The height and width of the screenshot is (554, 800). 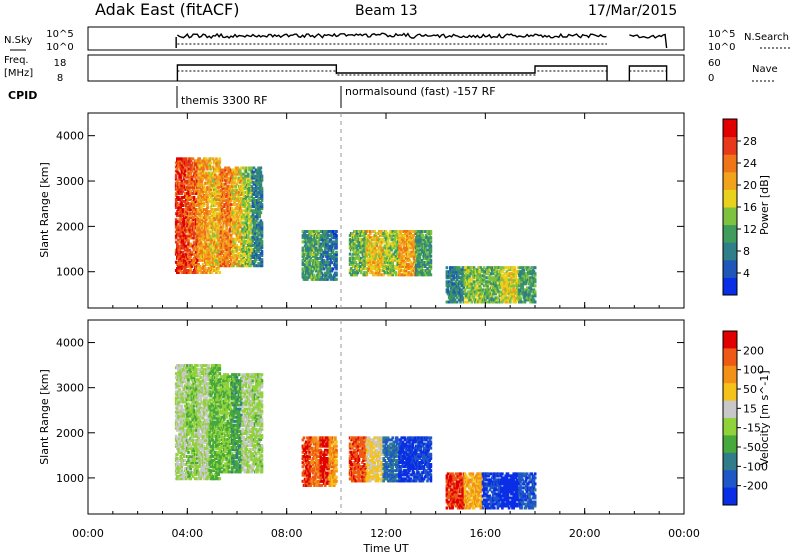 What do you see at coordinates (355, 437) in the screenshot?
I see `velocity-heatmap` at bounding box center [355, 437].